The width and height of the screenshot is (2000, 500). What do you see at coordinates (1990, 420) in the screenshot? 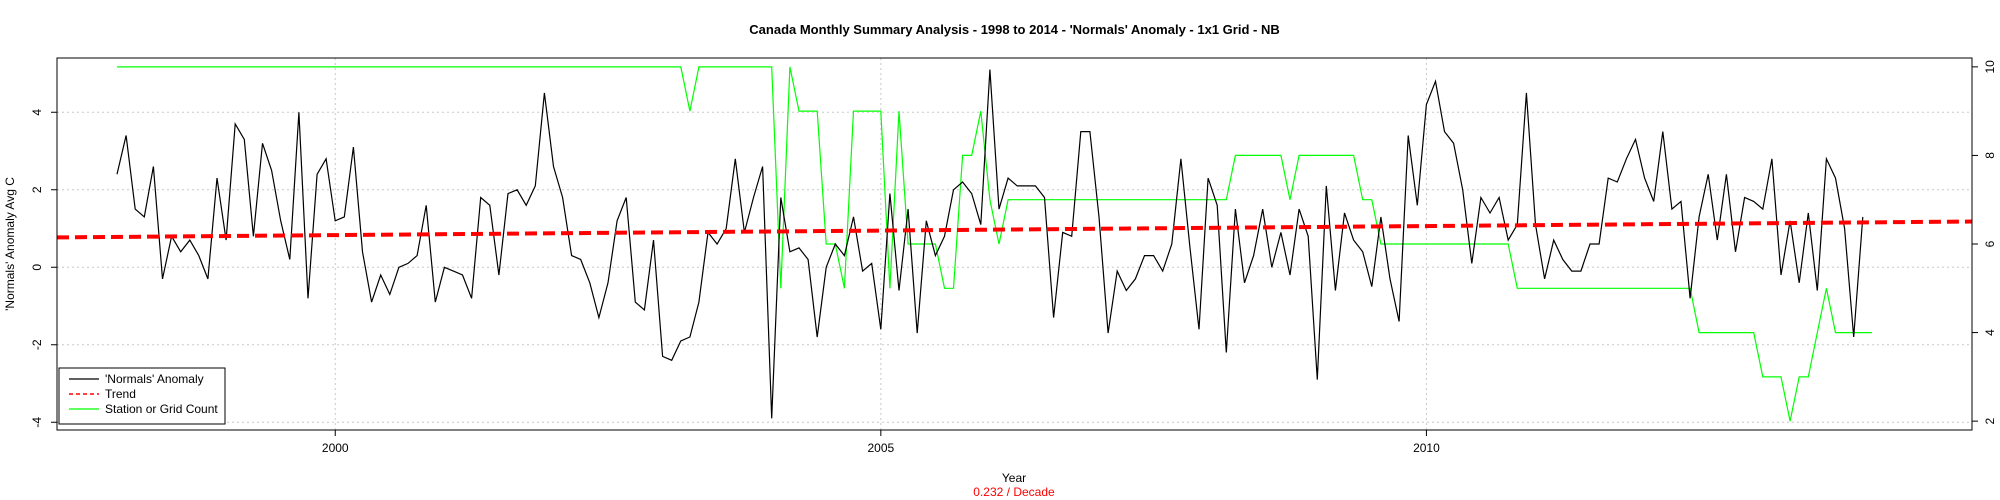
I see `y2-tick-label: 2` at bounding box center [1990, 420].